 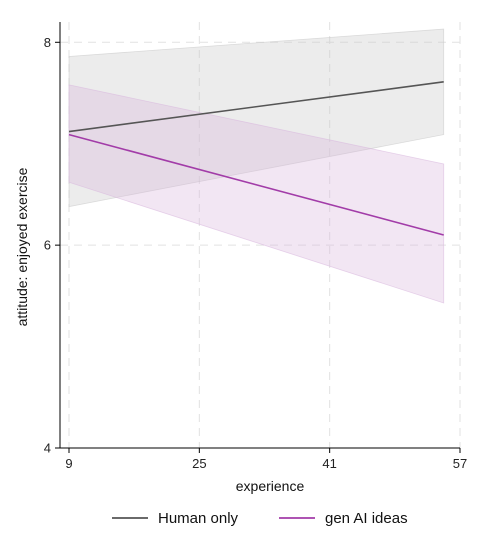 What do you see at coordinates (47, 245) in the screenshot?
I see `y-tick-label: 6` at bounding box center [47, 245].